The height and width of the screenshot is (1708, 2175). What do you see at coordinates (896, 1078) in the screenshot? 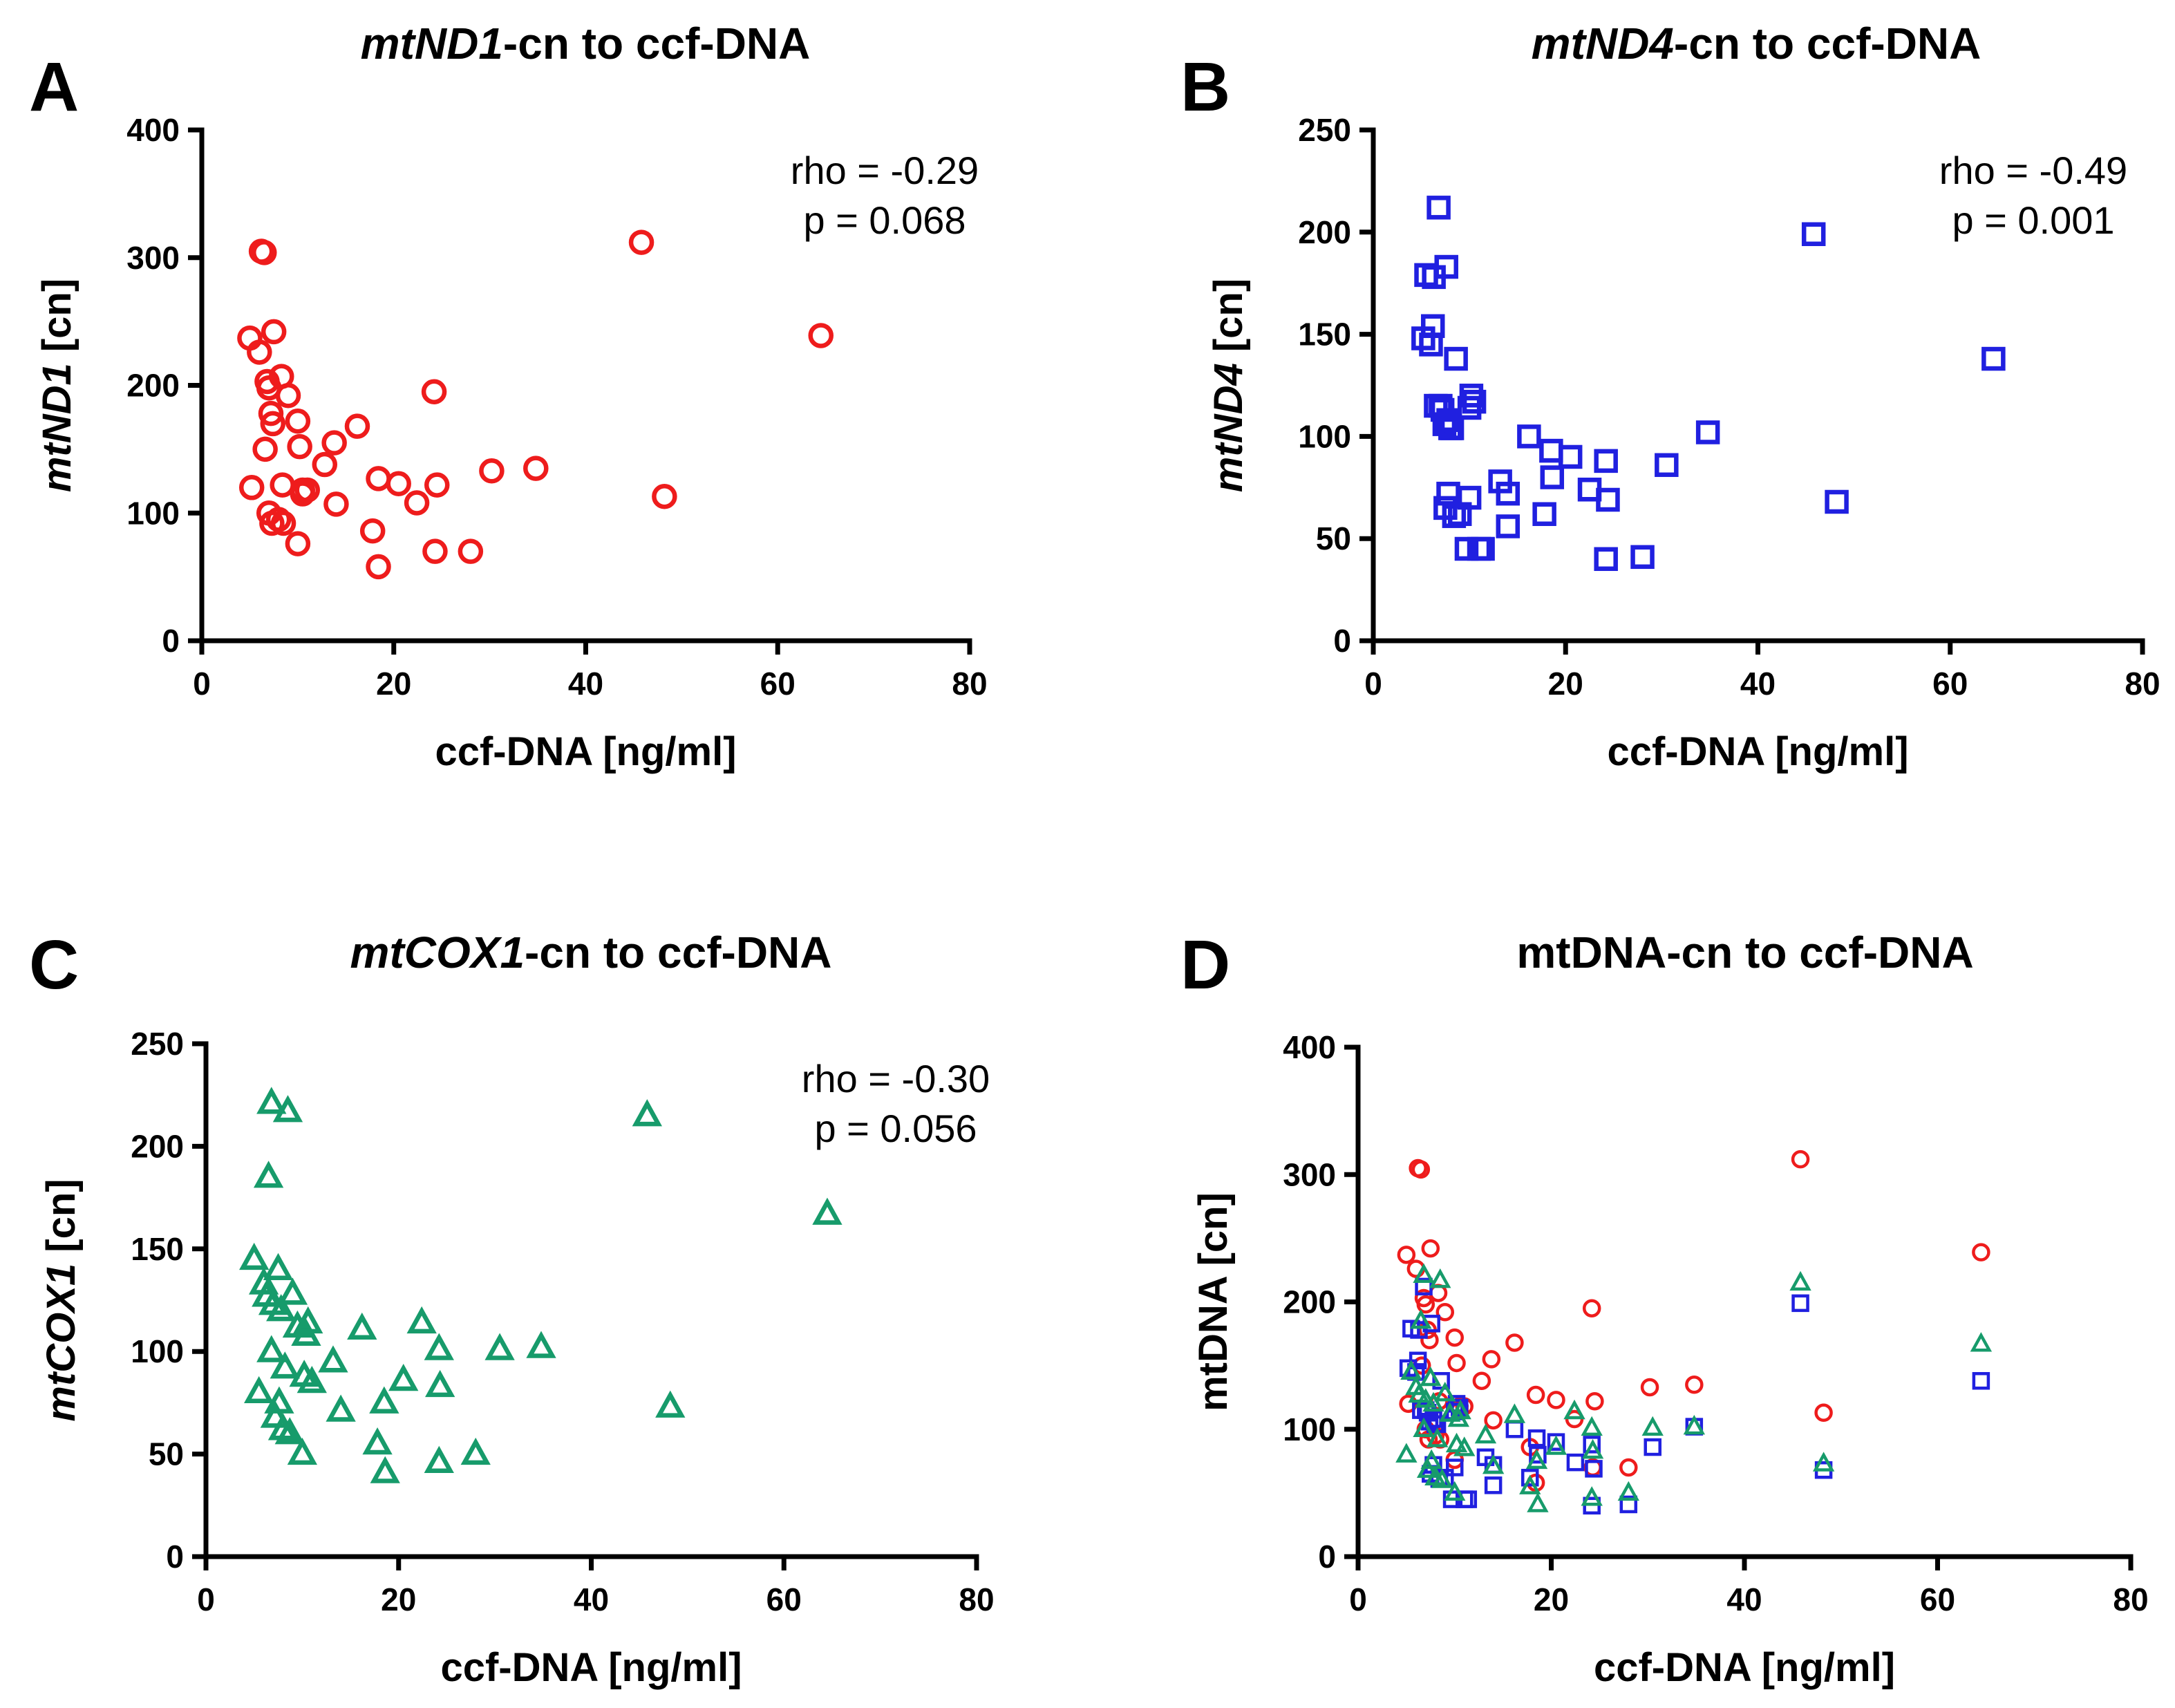
I see `stat-rho: rho = -0.30` at bounding box center [896, 1078].